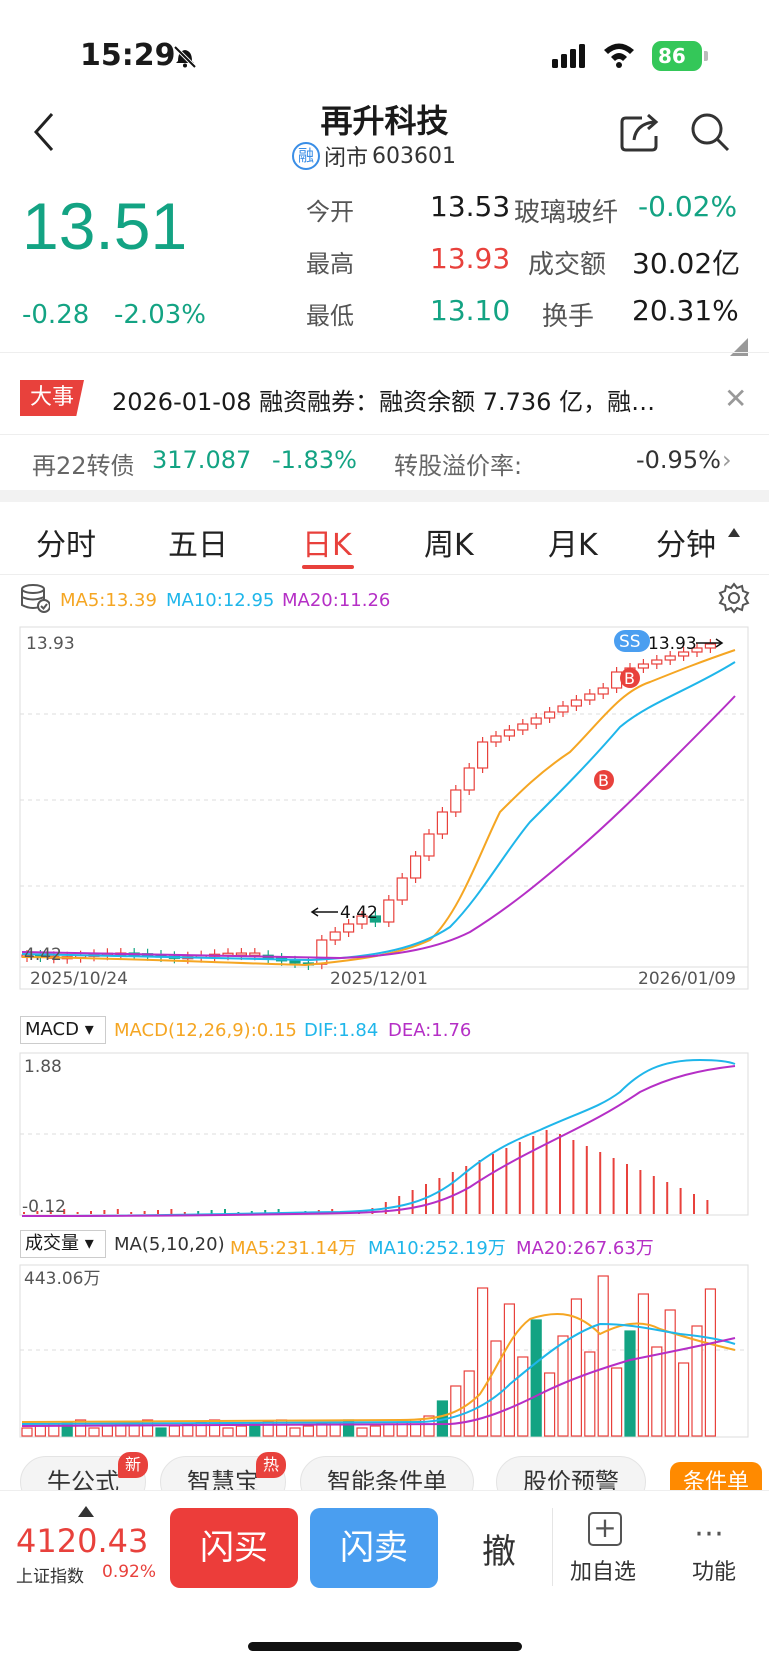 This screenshot has height=1665, width=769. I want to click on turnover-amount-value: 30.02亿, so click(686, 263).